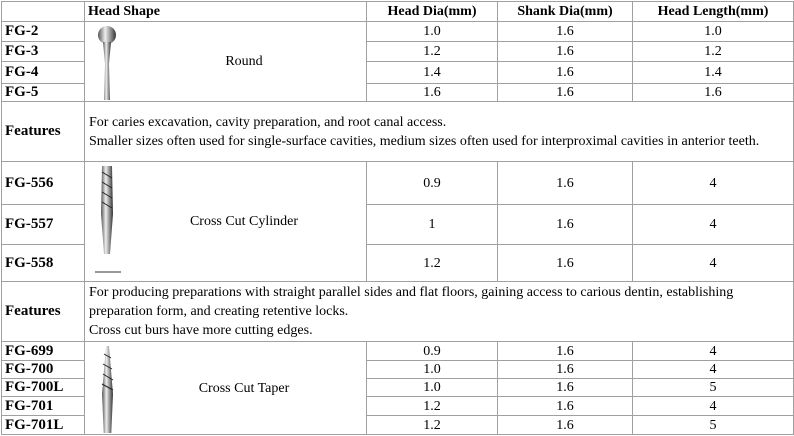 This screenshot has height=436, width=794. Describe the element at coordinates (43, 263) in the screenshot. I see `bur-code: FG-558` at that location.